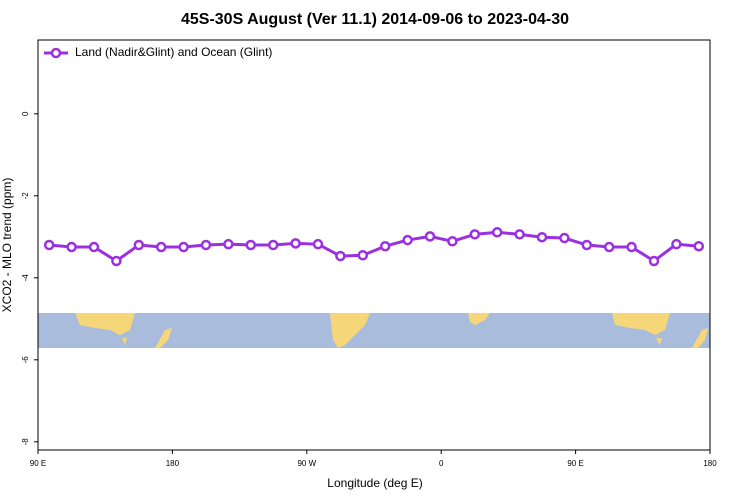 This screenshot has height=500, width=750. I want to click on x-axis-label: Longitude (deg E), so click(374, 483).